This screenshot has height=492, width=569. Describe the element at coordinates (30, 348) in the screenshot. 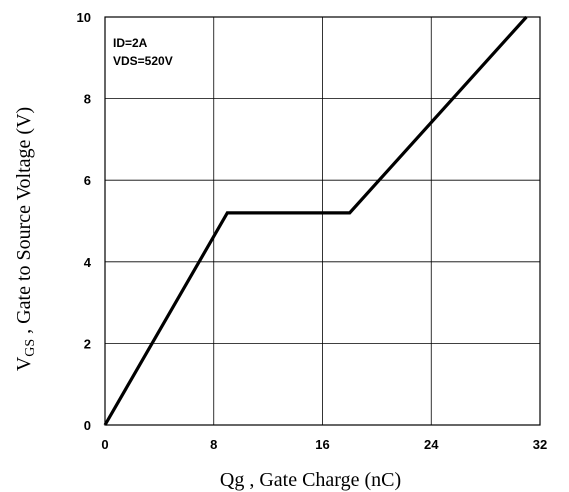

I see `y-axis-label-sub: GS` at that location.